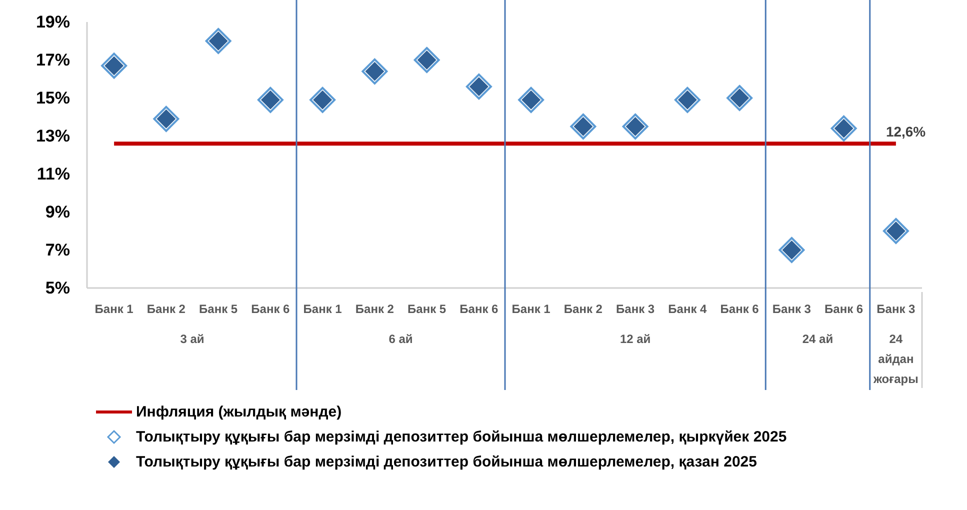 The width and height of the screenshot is (967, 510). I want to click on data-label: 12,6%, so click(906, 132).